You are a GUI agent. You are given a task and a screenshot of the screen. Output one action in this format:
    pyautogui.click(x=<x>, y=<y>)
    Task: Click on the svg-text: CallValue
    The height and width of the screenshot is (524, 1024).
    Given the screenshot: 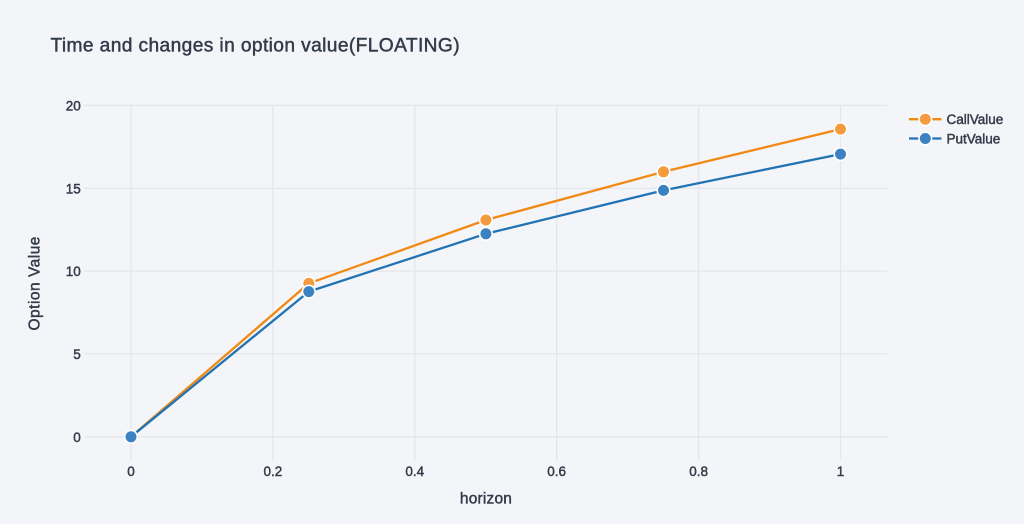 What is the action you would take?
    pyautogui.click(x=975, y=119)
    